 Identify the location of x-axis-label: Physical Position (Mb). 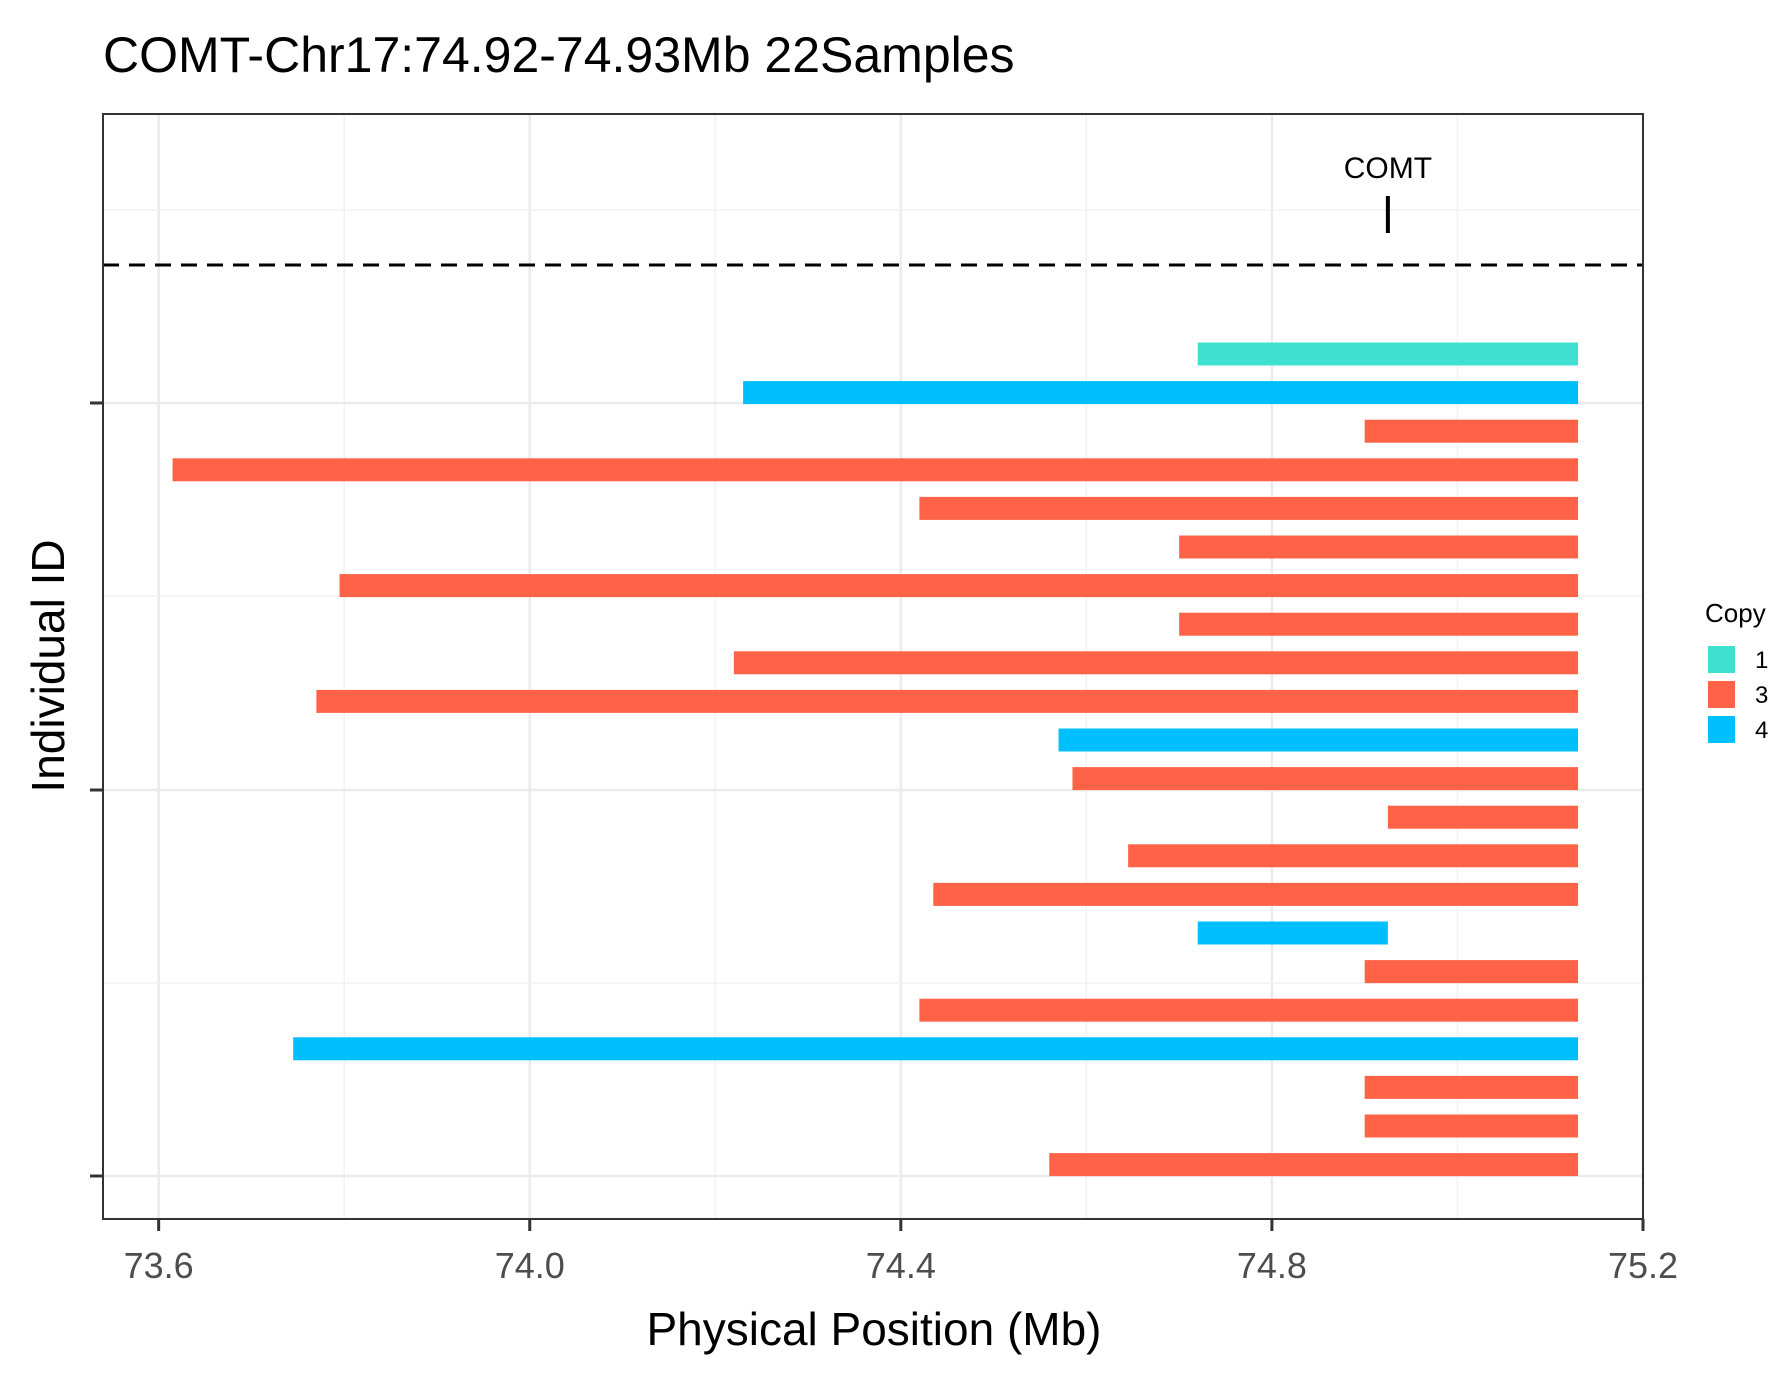
(873, 1329).